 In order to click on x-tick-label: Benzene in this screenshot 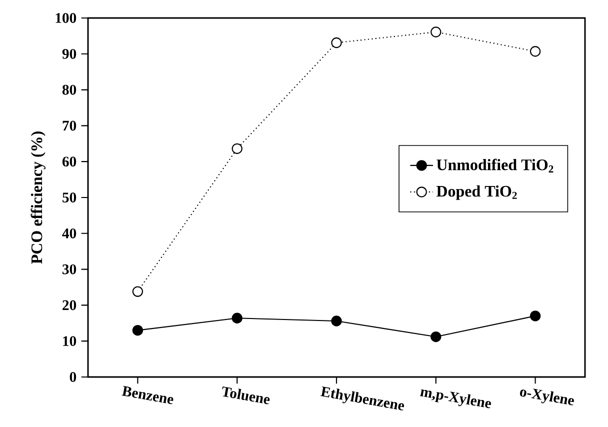, I will do `click(148, 395)`.